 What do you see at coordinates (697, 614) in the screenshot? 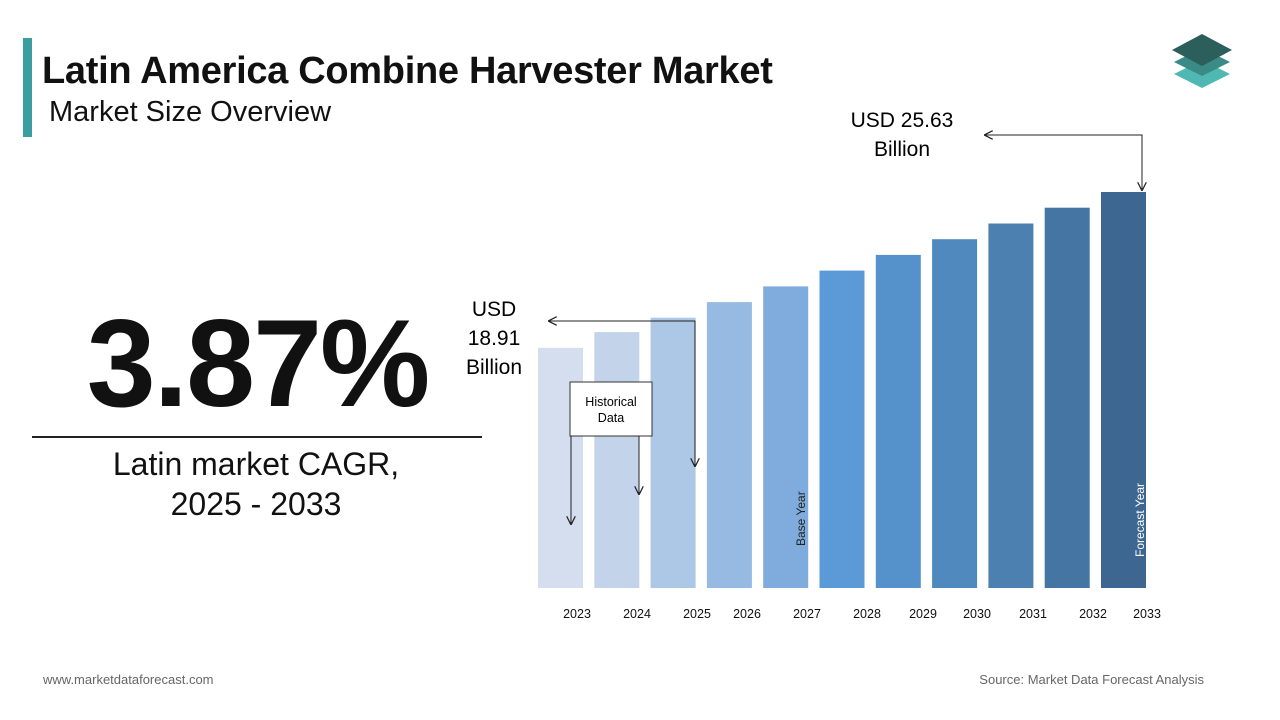
I see `x-tick-label-2025: 2025` at bounding box center [697, 614].